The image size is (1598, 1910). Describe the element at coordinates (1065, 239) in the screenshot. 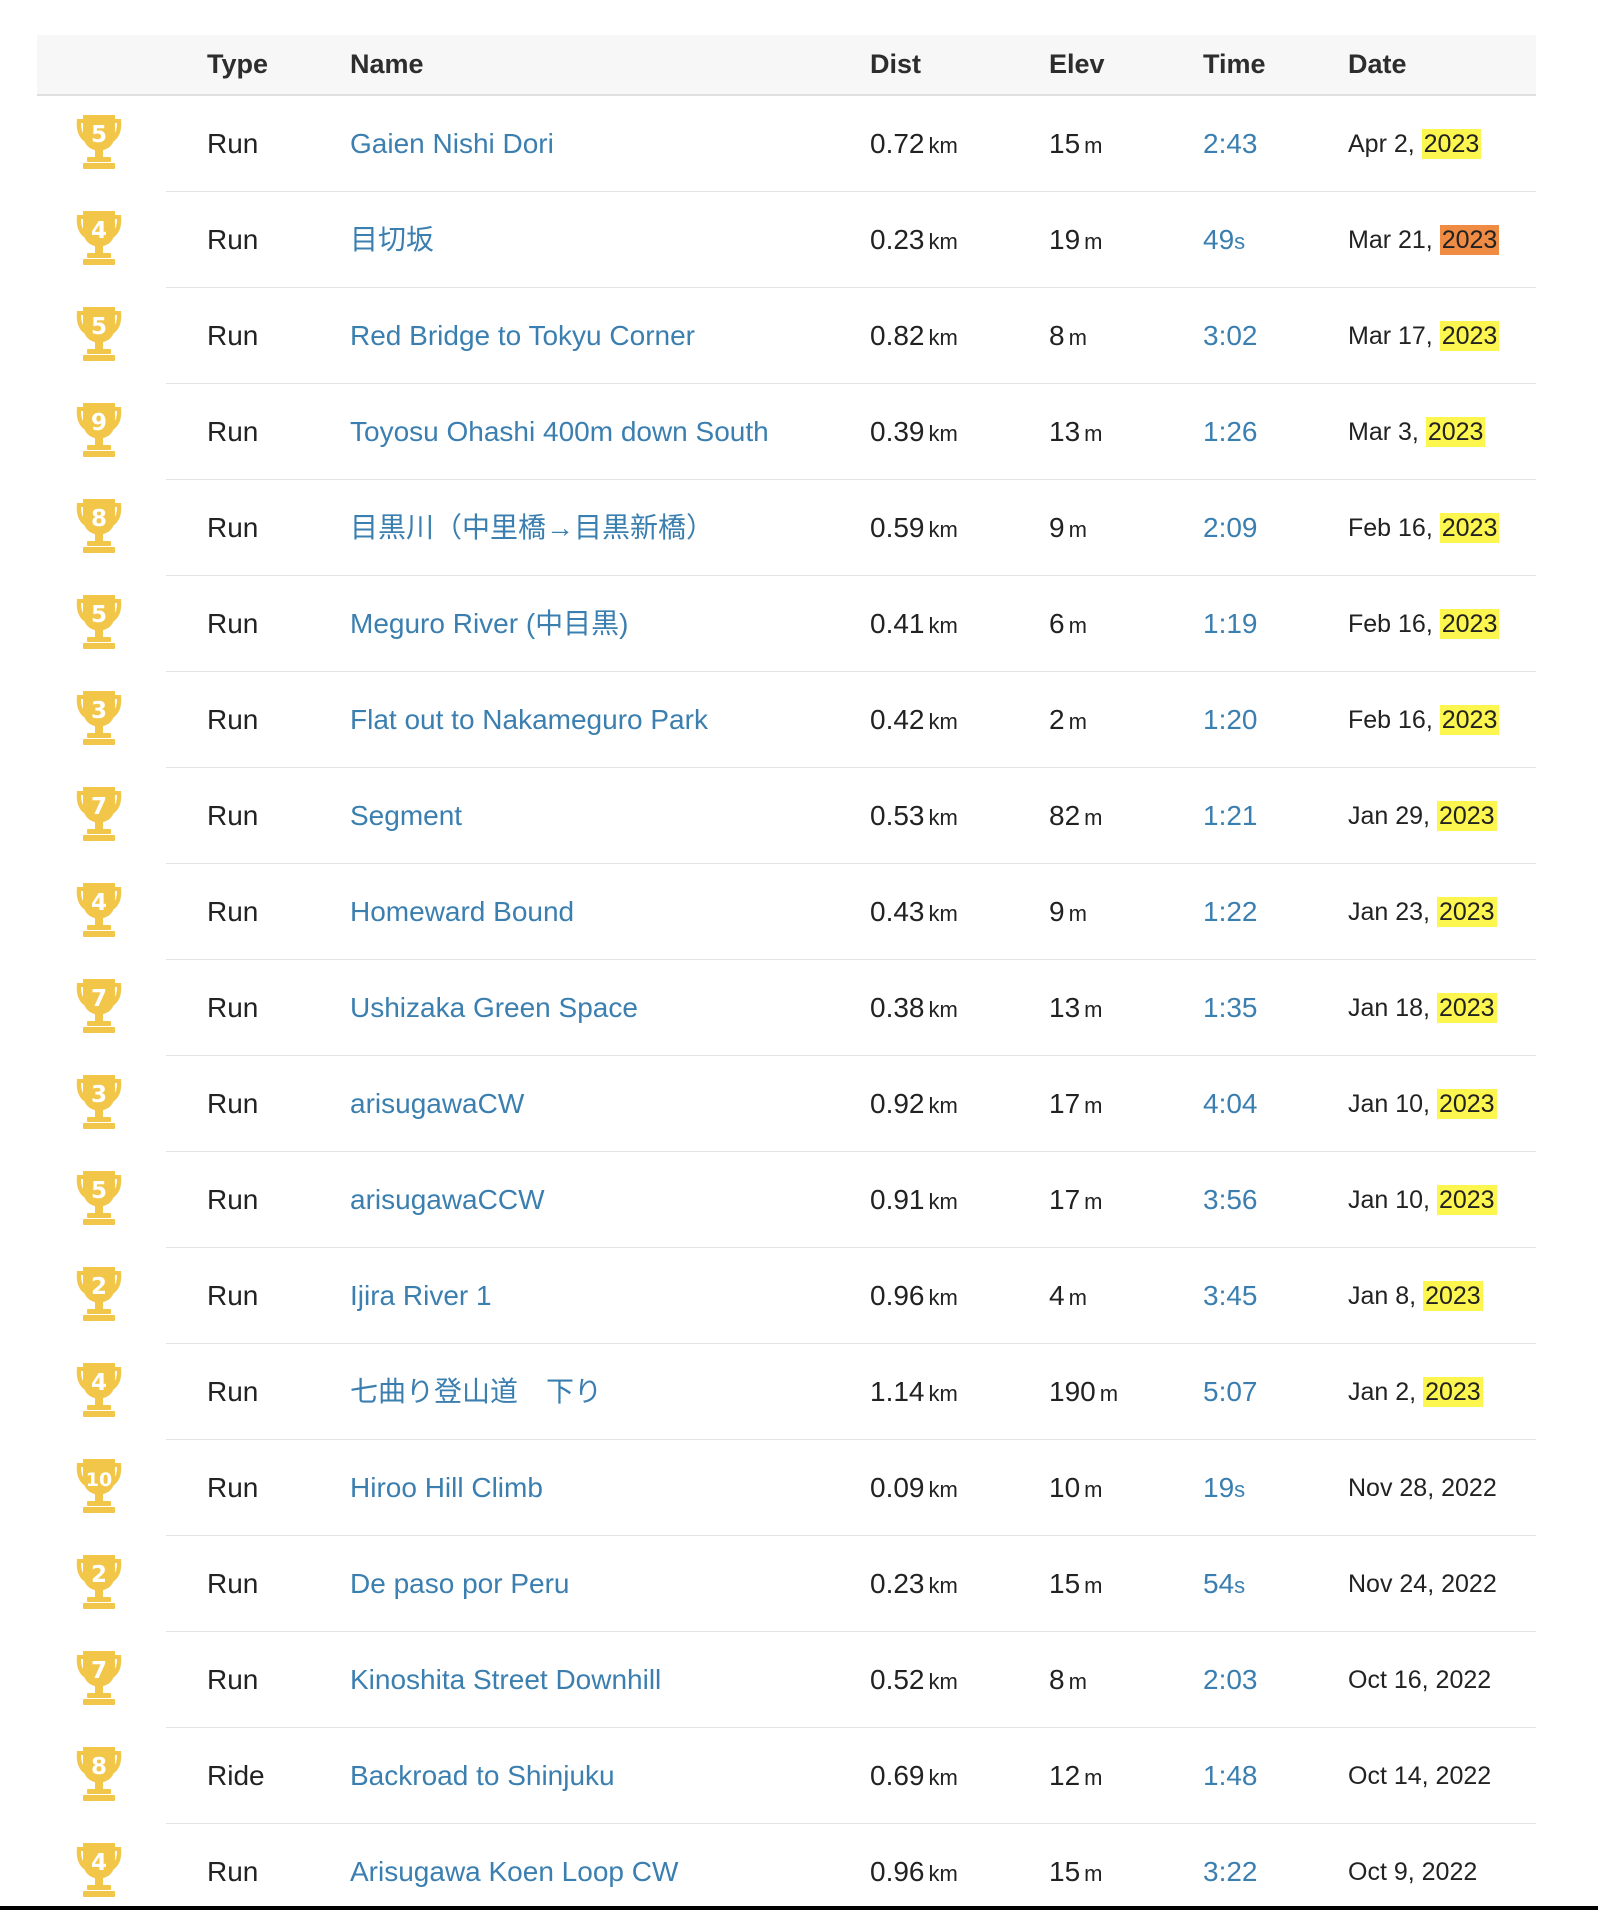

I see `elevation-value: 19` at that location.